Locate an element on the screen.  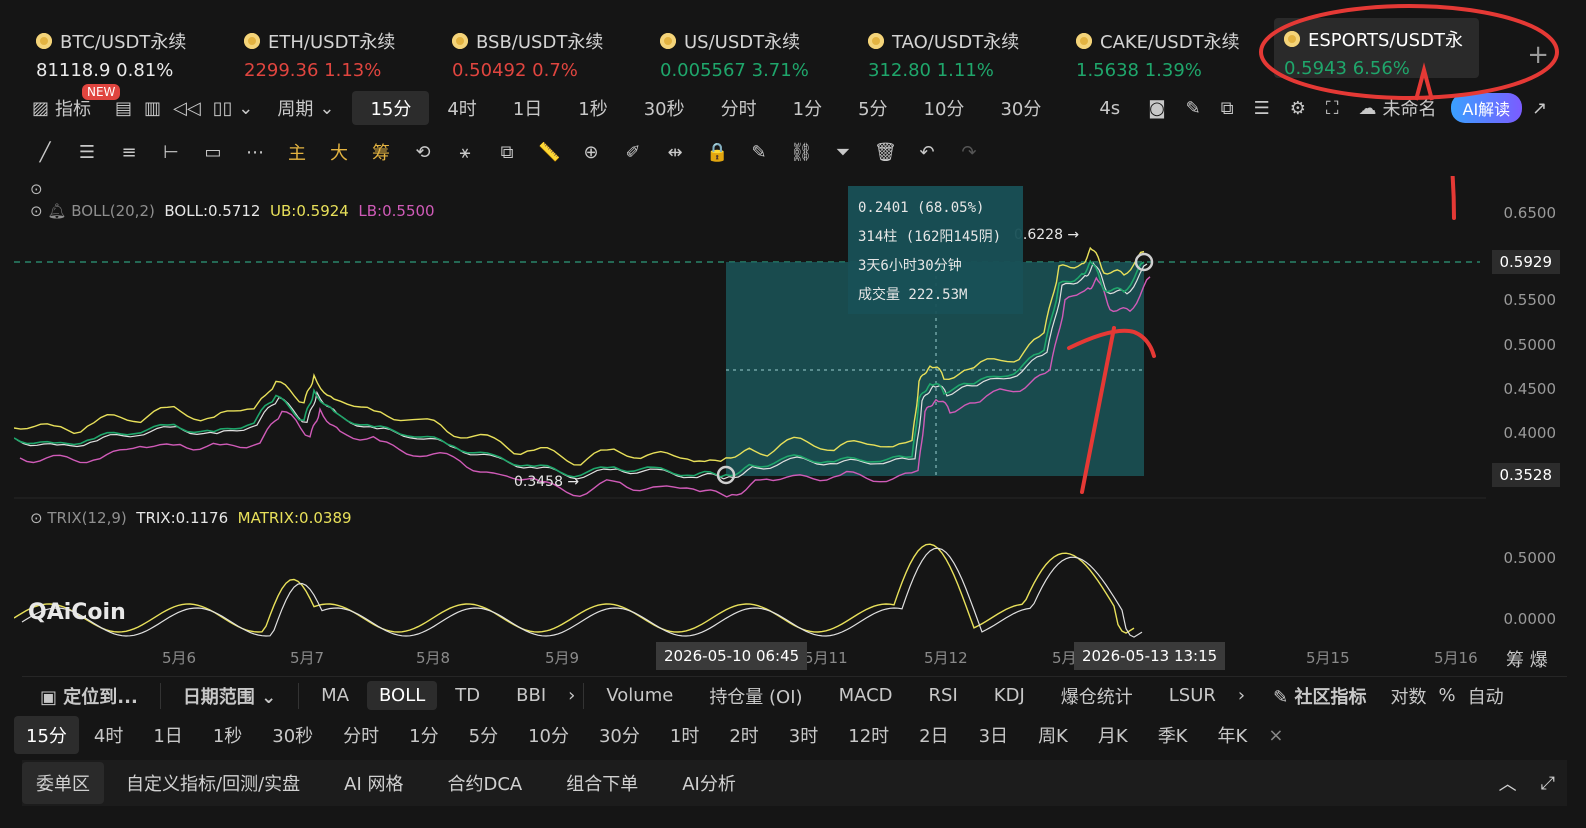
percent-toggle: % is located at coordinates (1447, 695).